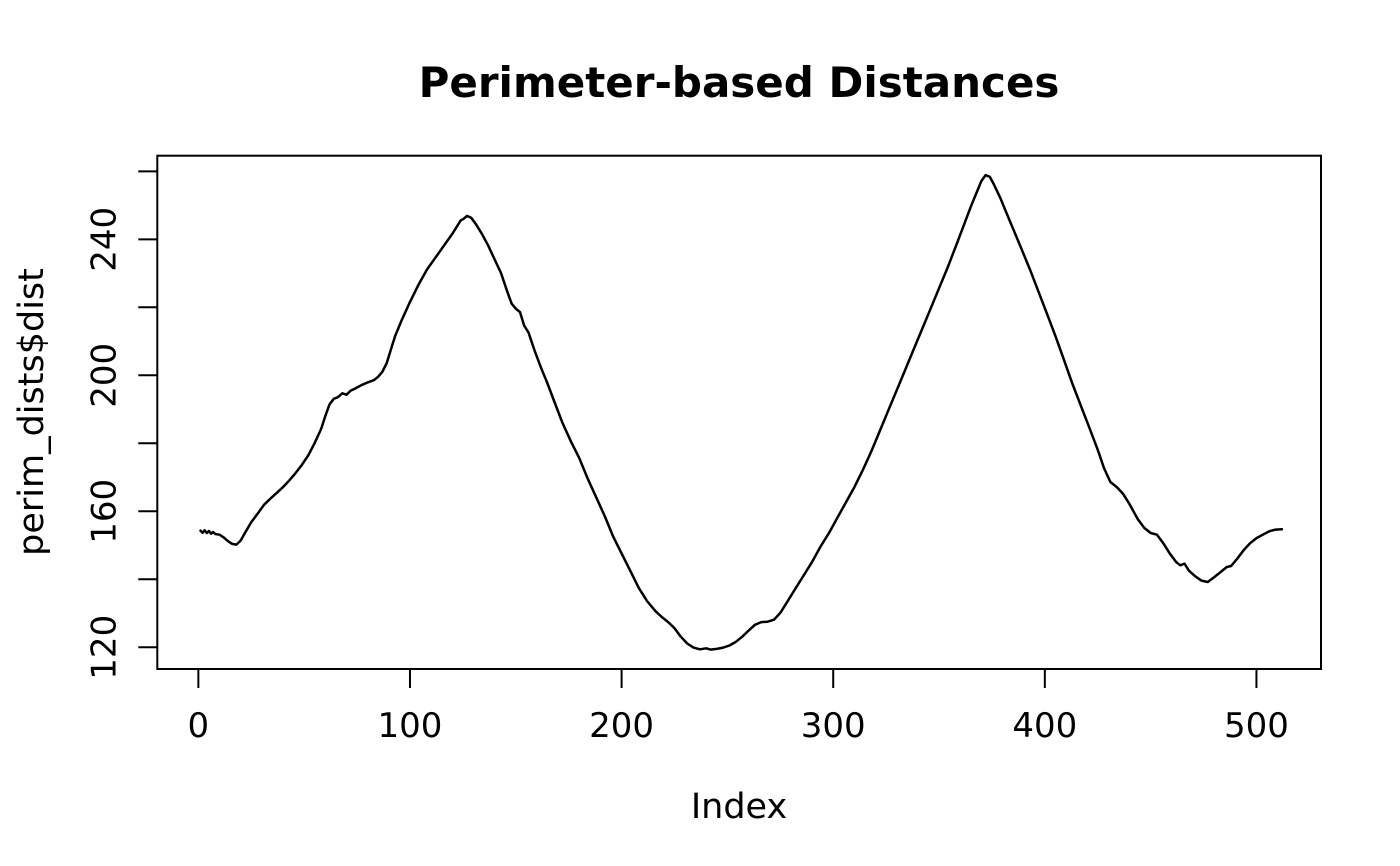 The image size is (1400, 866). Describe the element at coordinates (104, 375) in the screenshot. I see `y-tick-label: 200` at that location.